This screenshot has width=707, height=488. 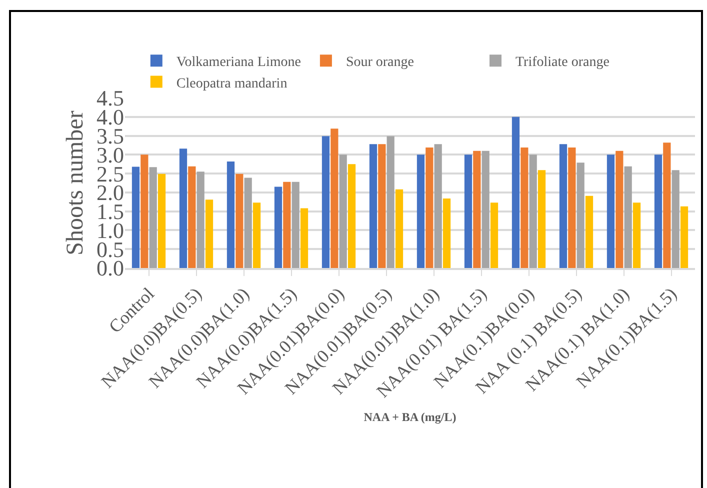 What do you see at coordinates (410, 417) in the screenshot?
I see `x-axis-title: NAA + BA (mg/L)` at bounding box center [410, 417].